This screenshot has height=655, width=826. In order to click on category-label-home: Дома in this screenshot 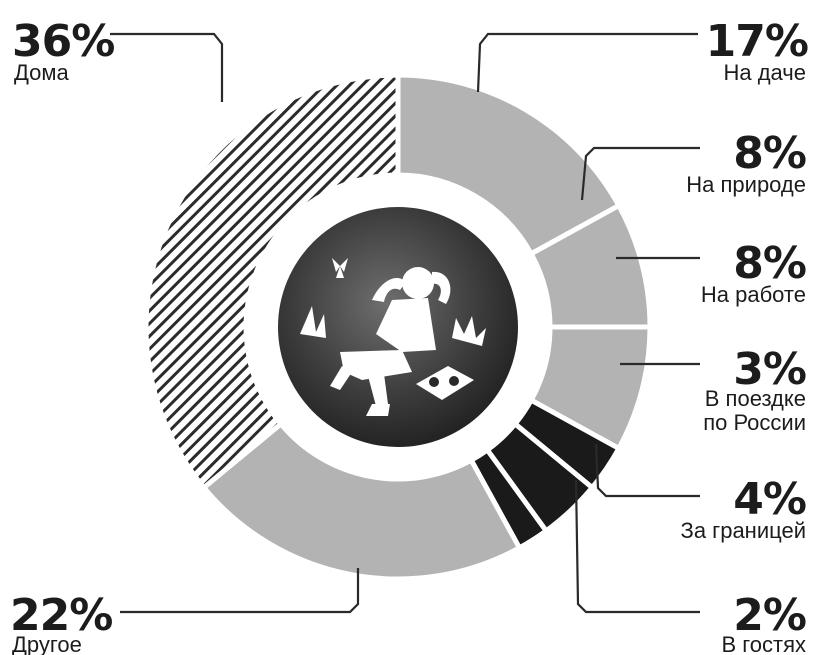, I will do `click(42, 72)`.